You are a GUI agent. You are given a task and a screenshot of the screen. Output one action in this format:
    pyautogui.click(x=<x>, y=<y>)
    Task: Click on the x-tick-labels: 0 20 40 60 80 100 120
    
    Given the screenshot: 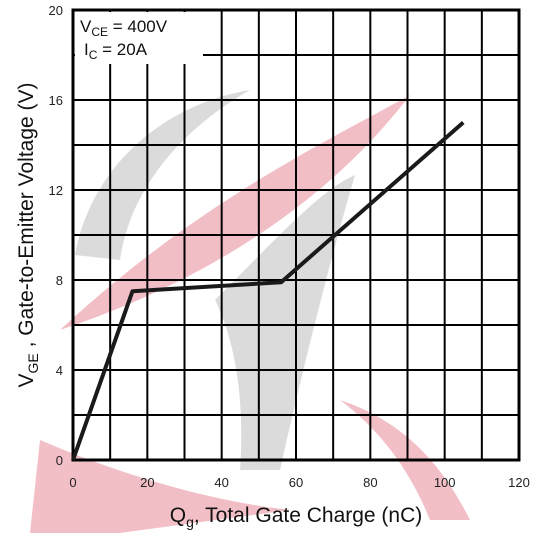 What is the action you would take?
    pyautogui.click(x=299, y=482)
    